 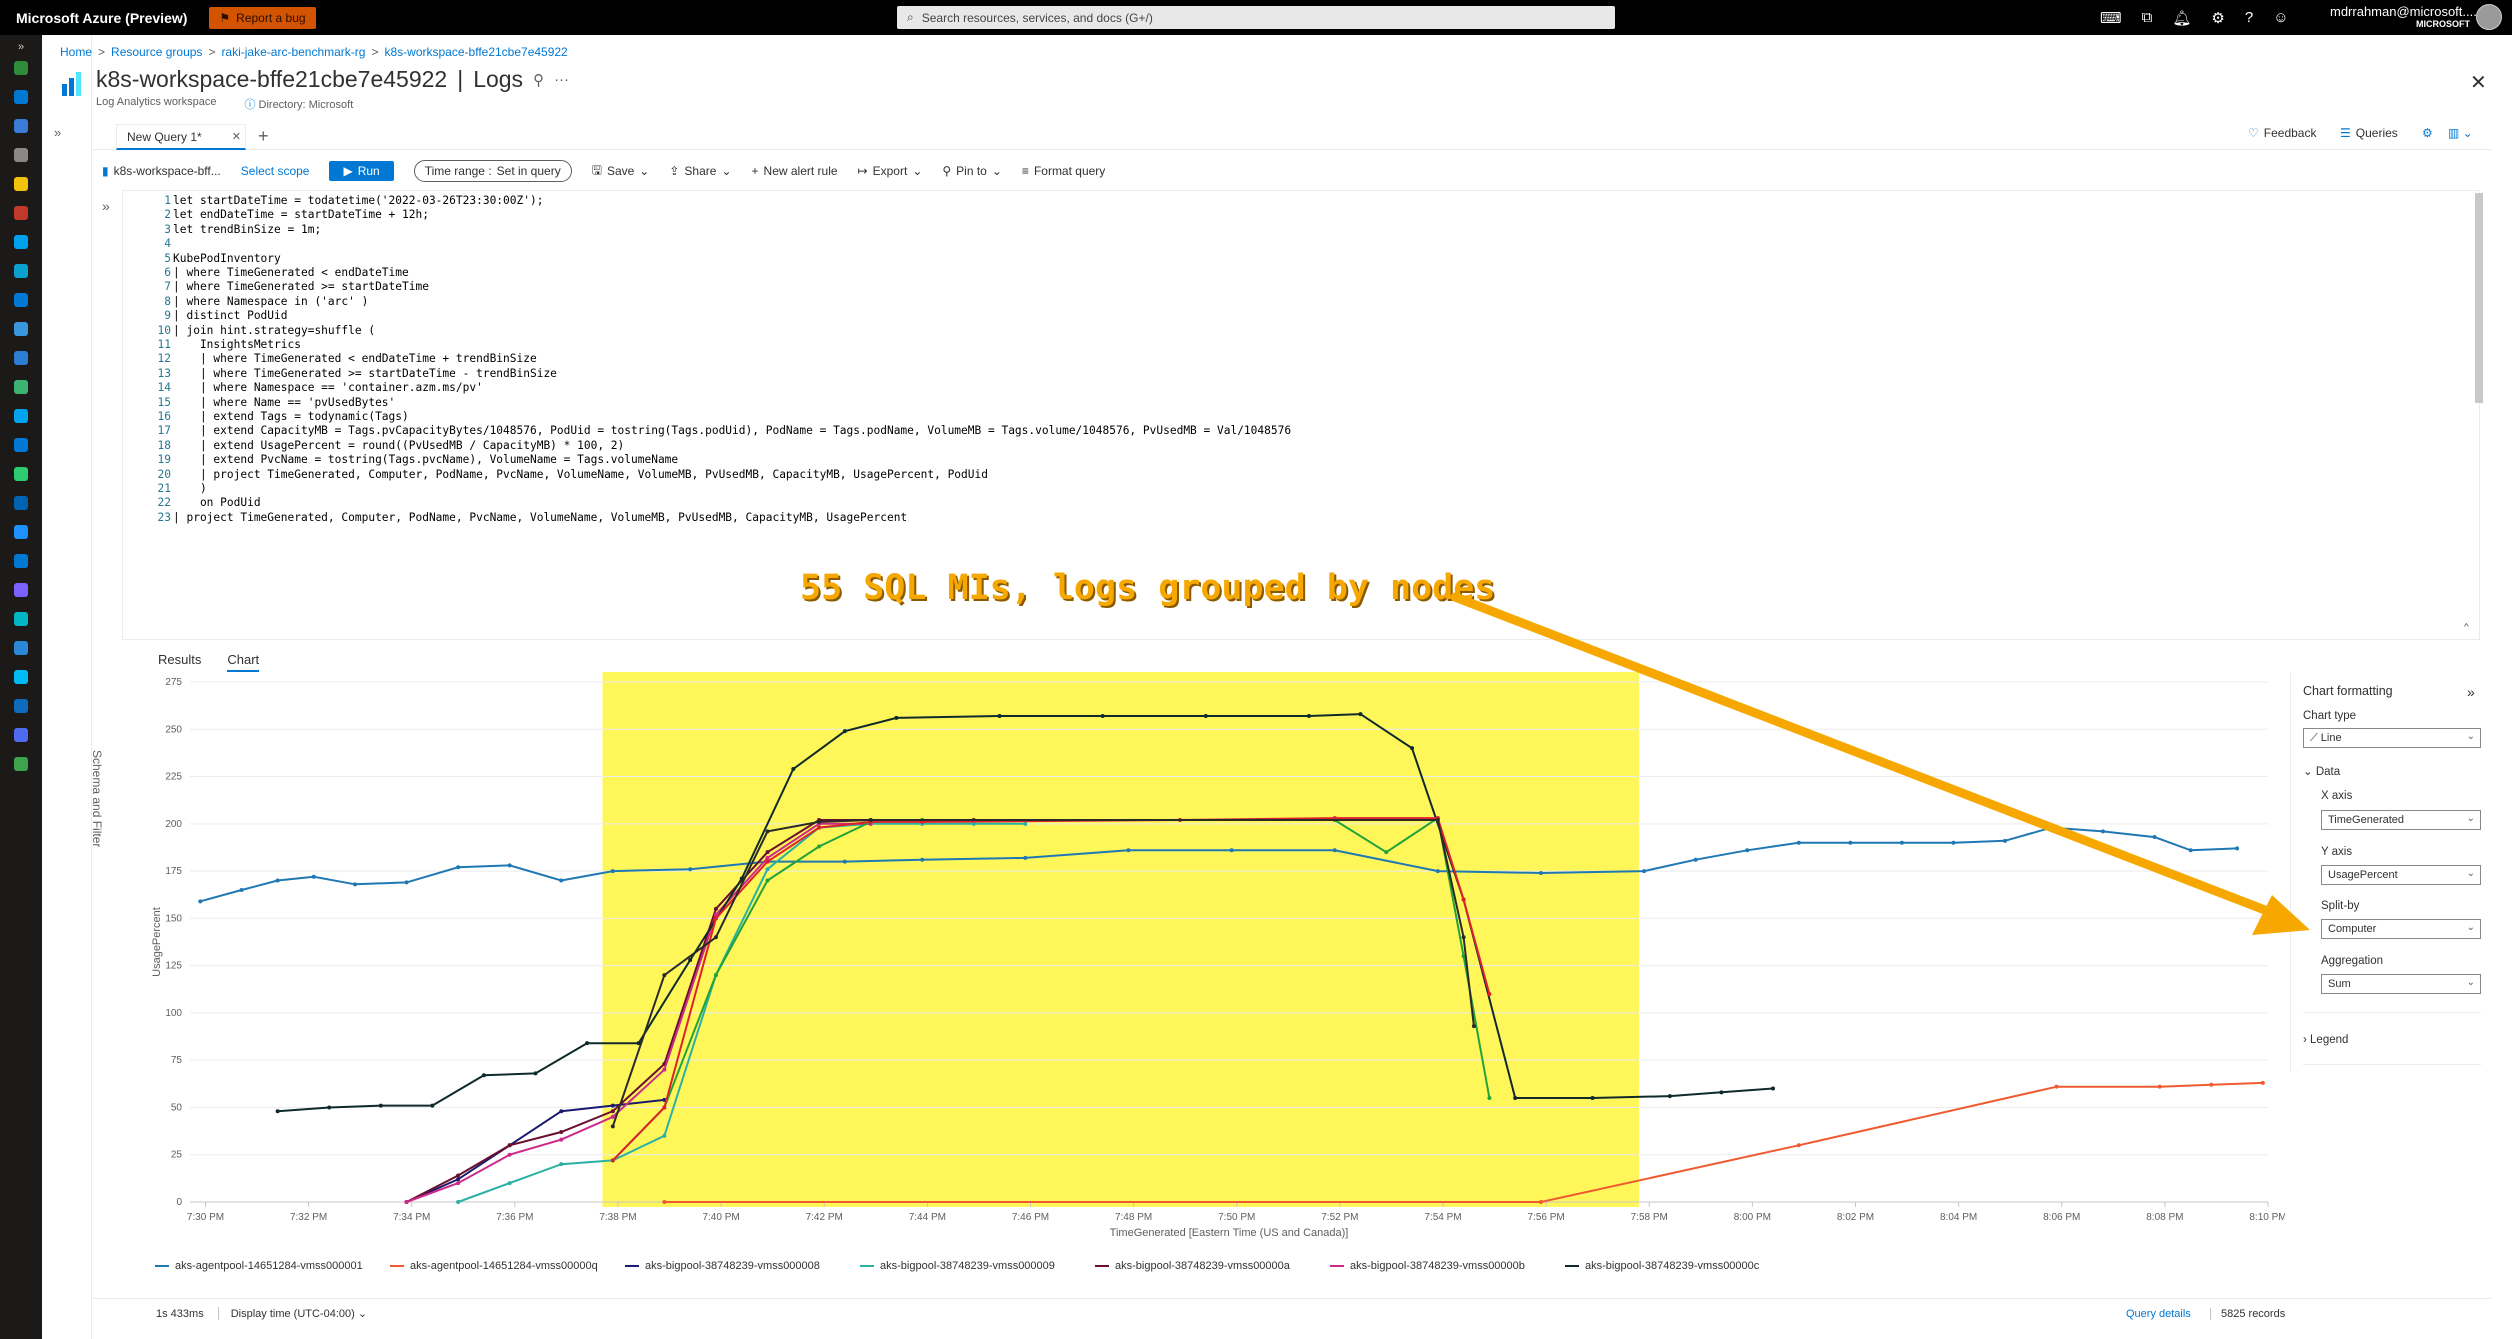 I want to click on app-services-icon, so click(x=21, y=271).